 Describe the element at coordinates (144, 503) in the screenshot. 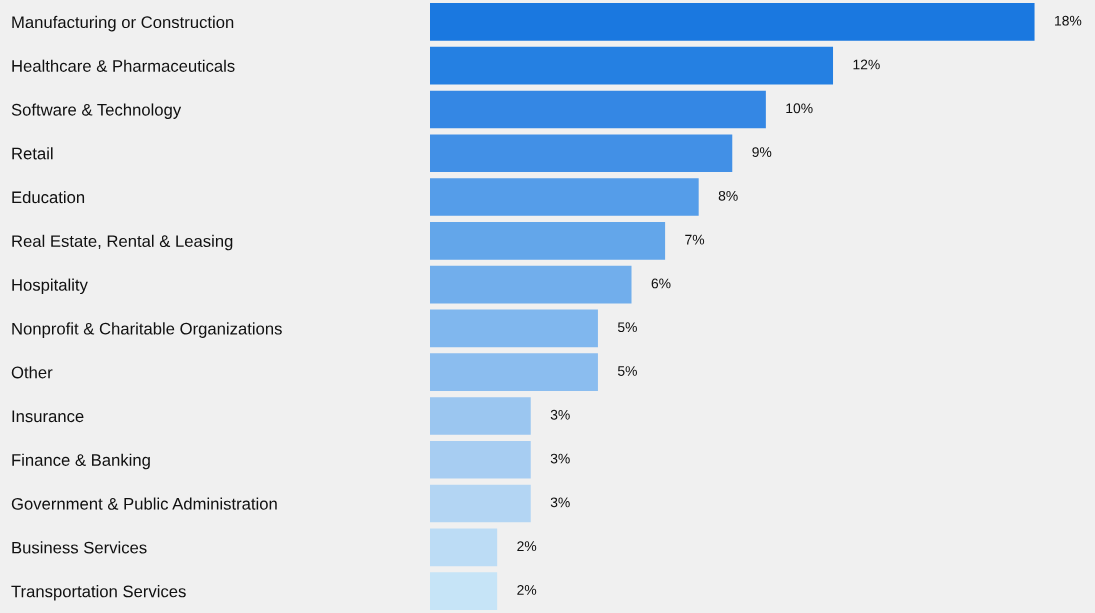

I see `y-tick-label: Government & Public Administration` at that location.